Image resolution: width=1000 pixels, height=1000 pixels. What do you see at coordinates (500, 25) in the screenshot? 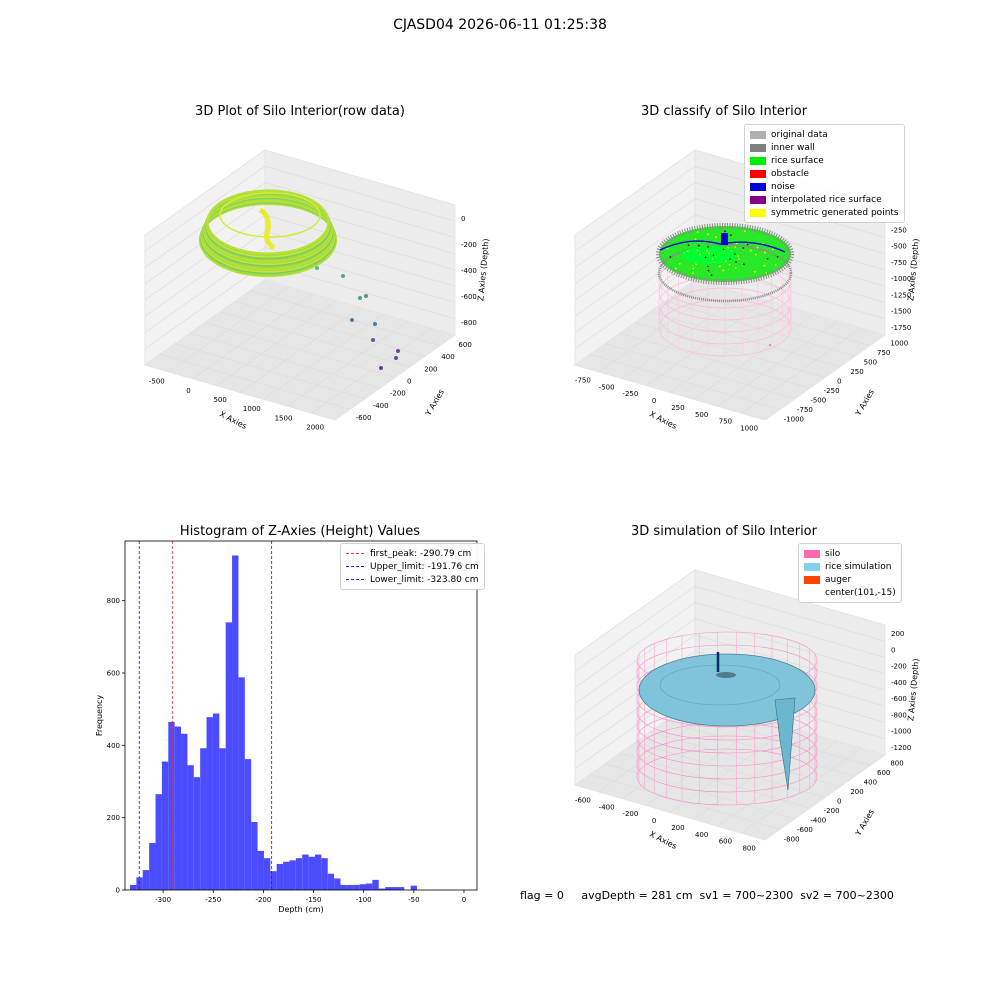
I see `figure-title: CJASD04 2026-06-11 01:25:38` at bounding box center [500, 25].